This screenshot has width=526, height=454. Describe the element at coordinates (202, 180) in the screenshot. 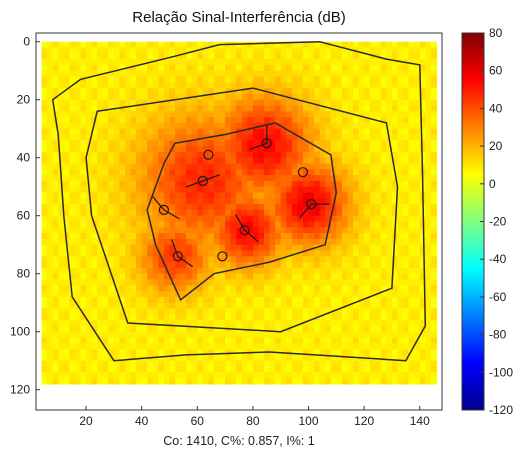

I see `base-station` at that location.